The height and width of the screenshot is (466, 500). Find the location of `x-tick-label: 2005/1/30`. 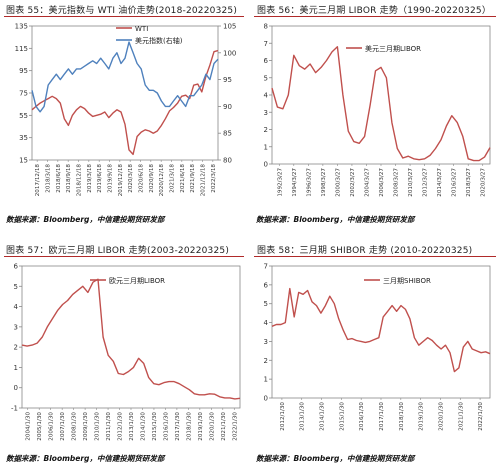

x-tick-label: 2005/1/30 is located at coordinates (40, 426).